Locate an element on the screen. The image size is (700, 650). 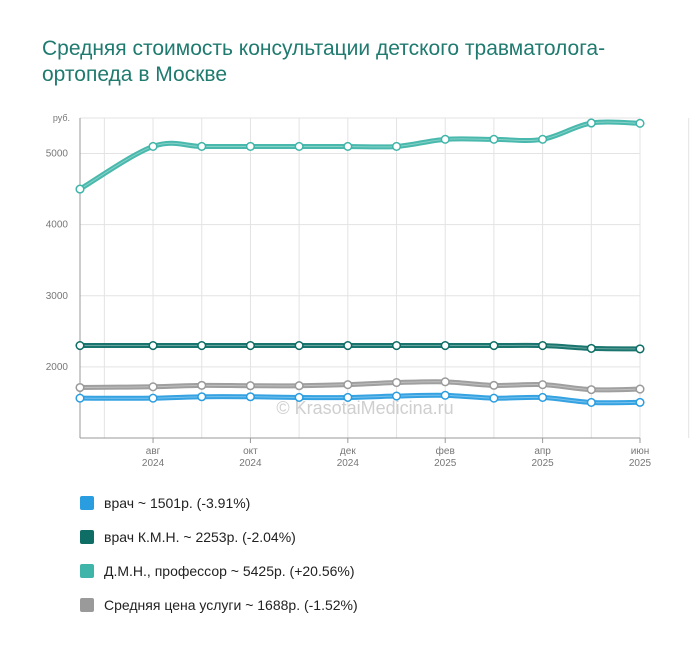
legend-label: врач К.М.Н. ~ 2253р. (-2.04%) is located at coordinates (200, 537).